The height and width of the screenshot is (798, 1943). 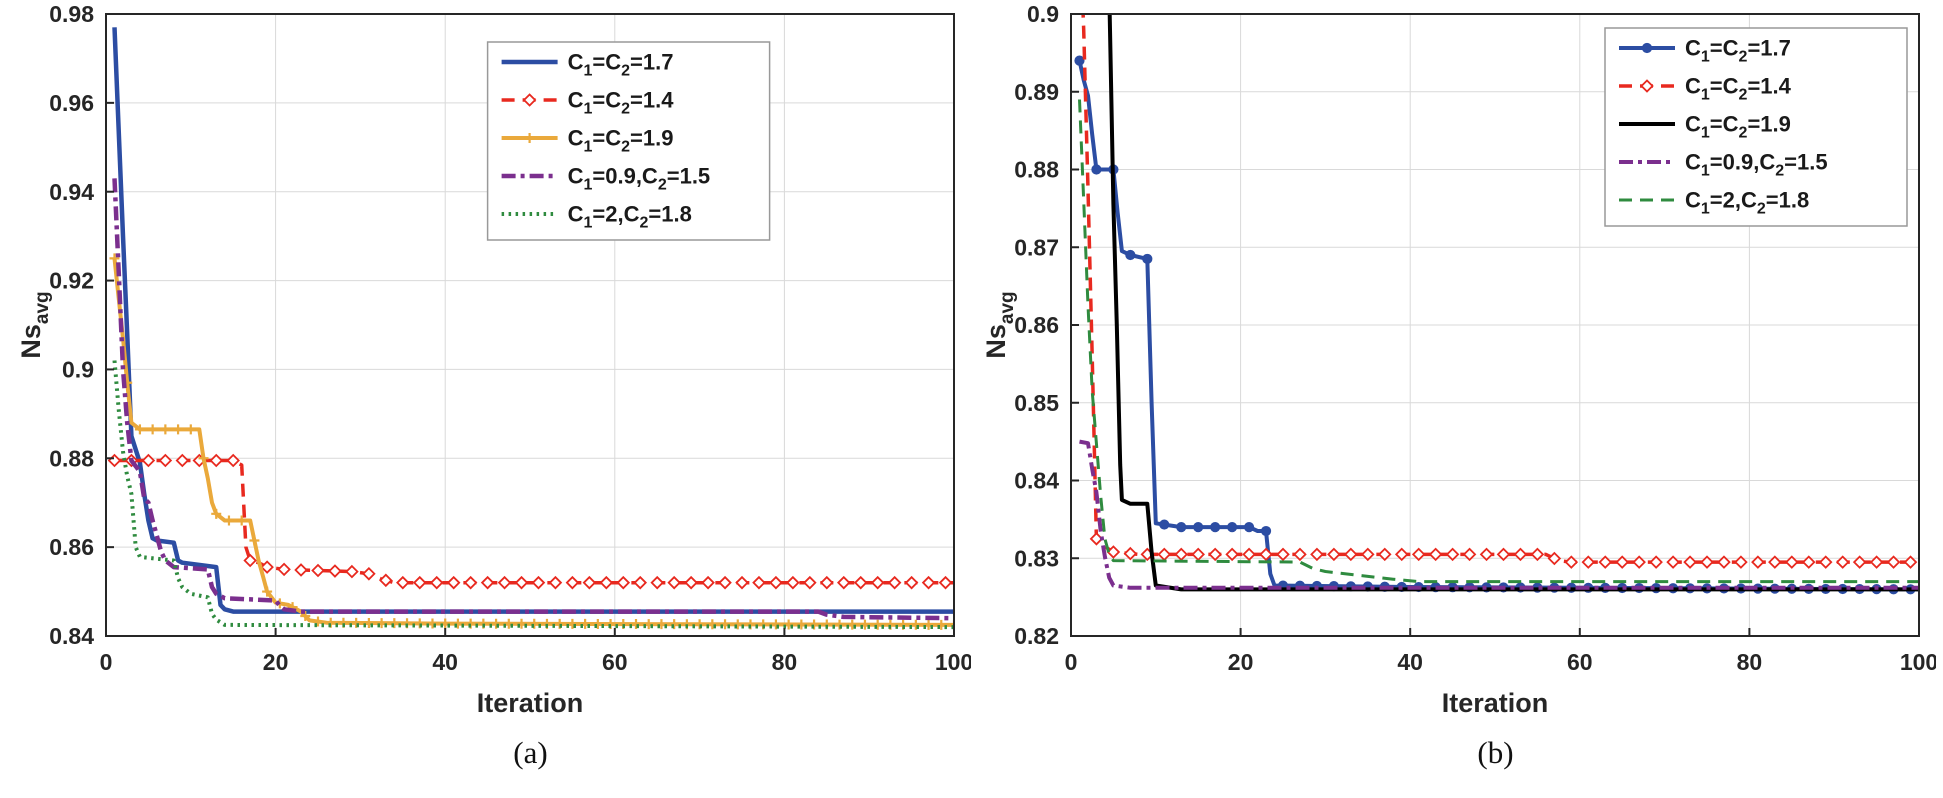 What do you see at coordinates (621, 103) in the screenshot?
I see `legend-label-a-1: C1=C2=1.4` at bounding box center [621, 103].